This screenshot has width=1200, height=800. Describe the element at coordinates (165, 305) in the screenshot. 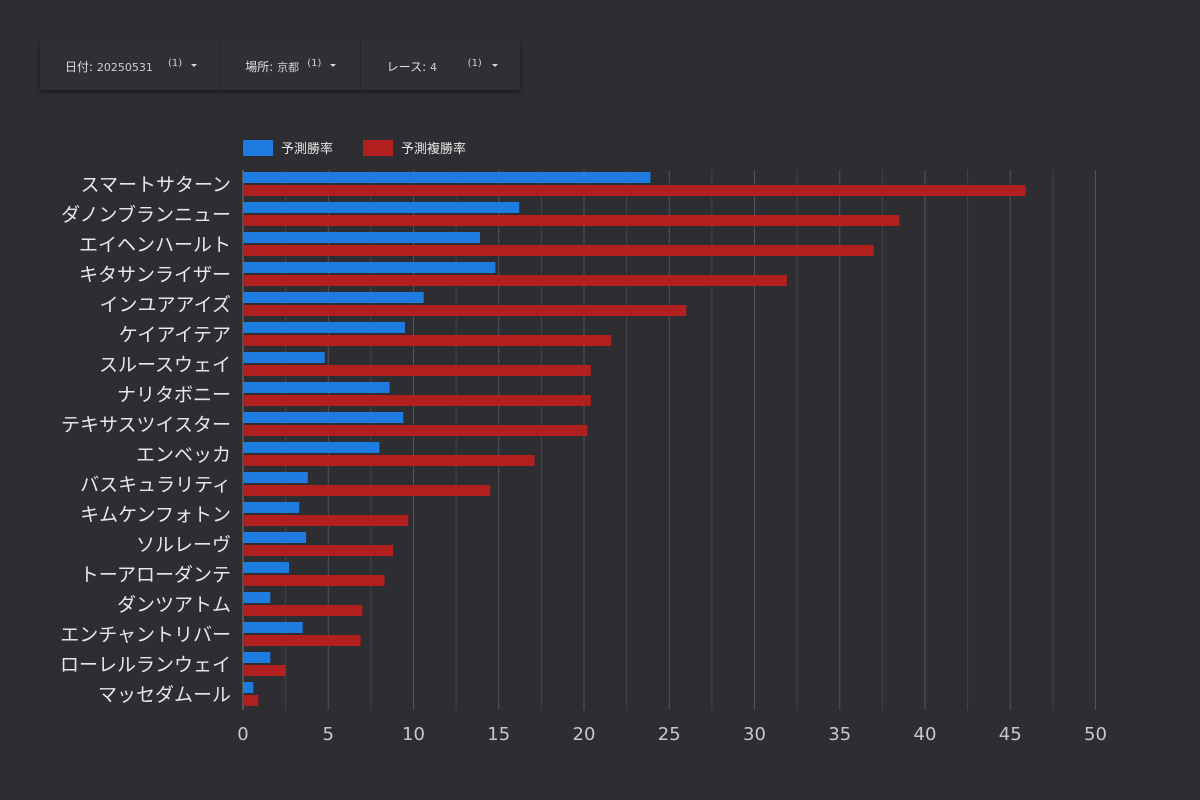

I see `category-label-4: インユアアイズ` at that location.